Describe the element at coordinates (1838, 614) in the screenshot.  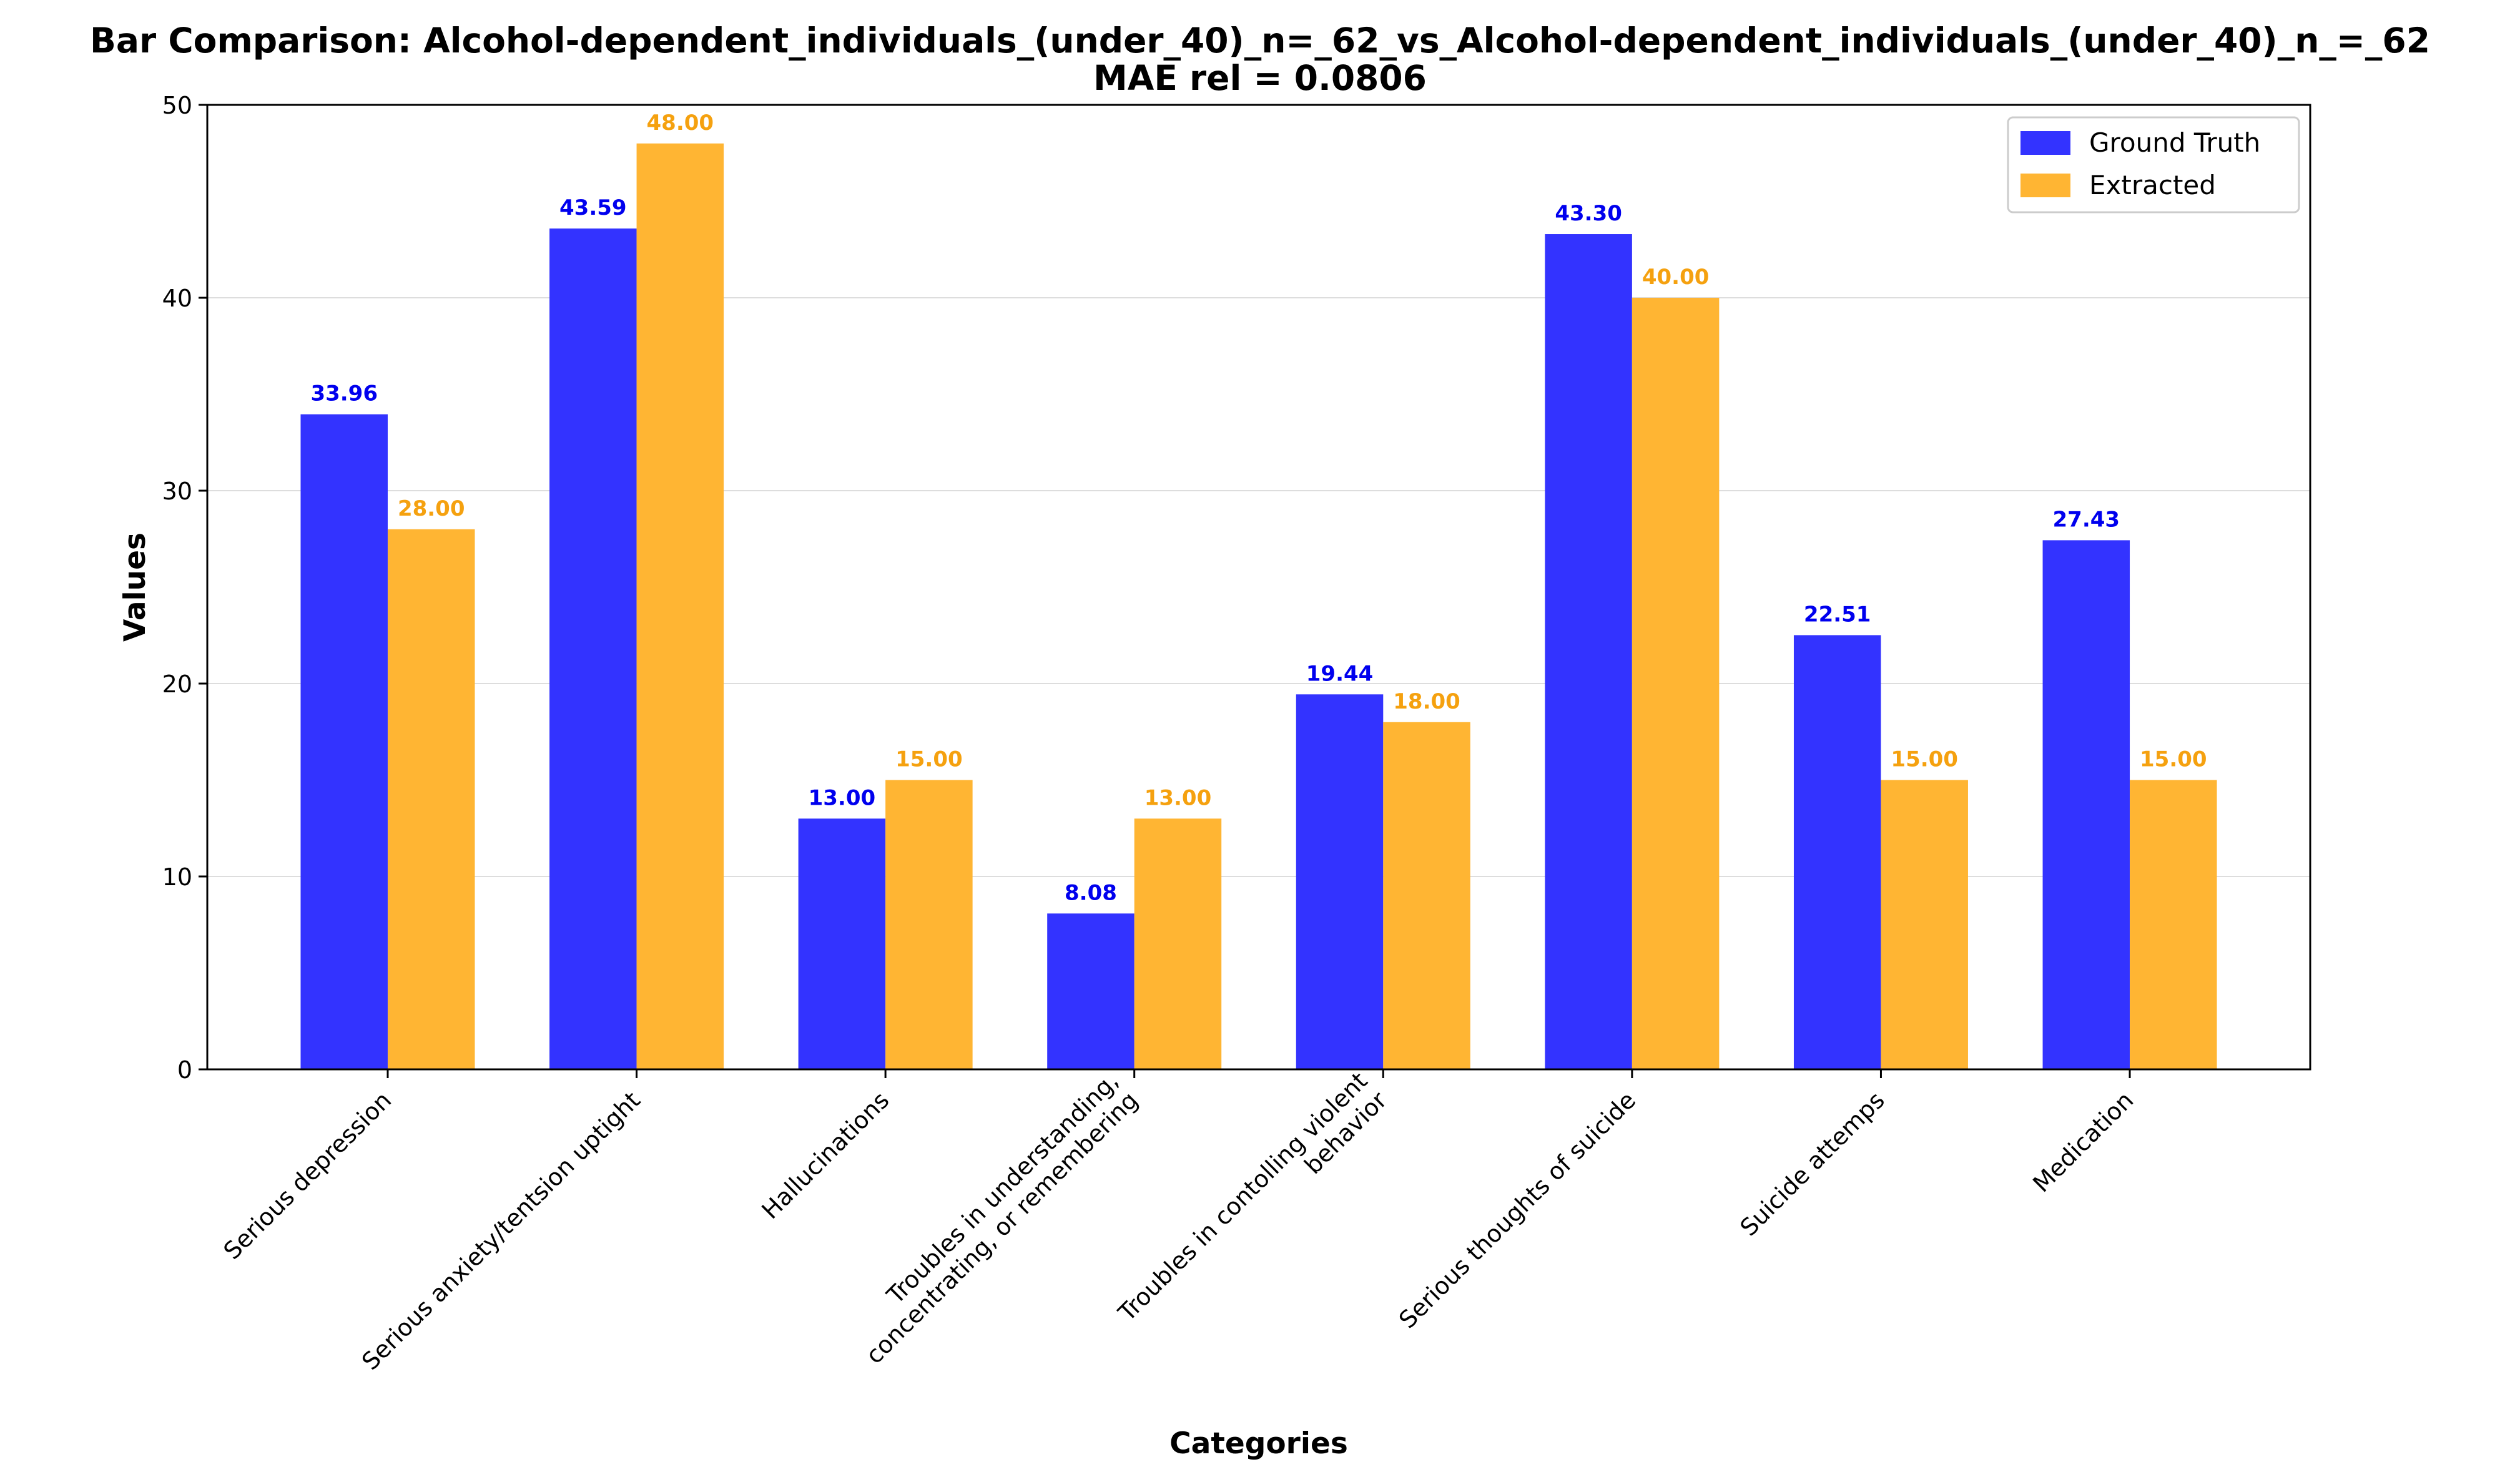
I see `value-label-ground-truth: 22.51` at that location.